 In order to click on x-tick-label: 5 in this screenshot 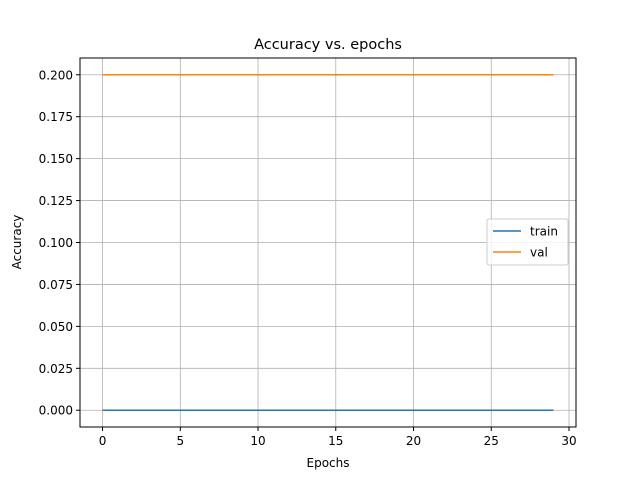, I will do `click(180, 441)`.